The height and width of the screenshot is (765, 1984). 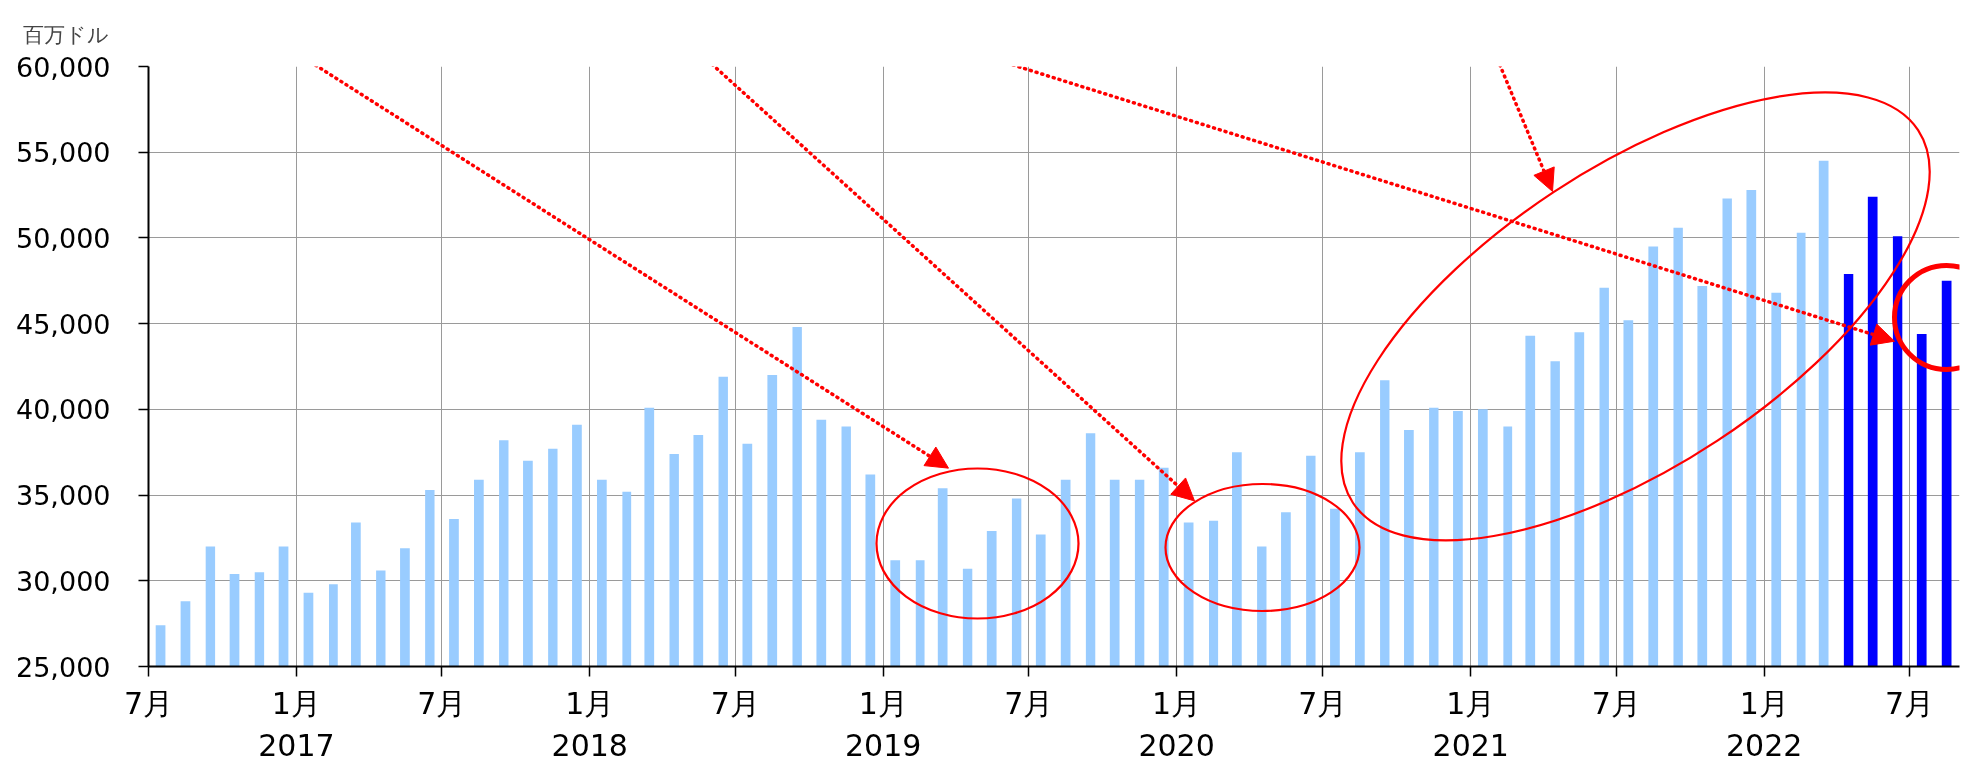 I want to click on x-tick-label: 1月 2021, so click(x=1470, y=724).